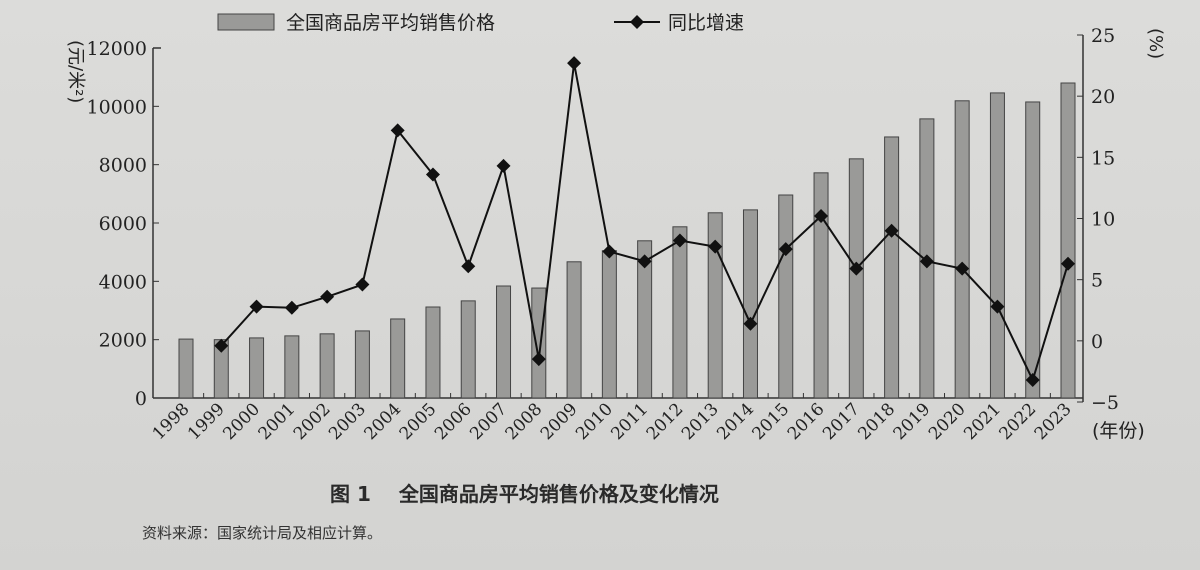  What do you see at coordinates (292, 367) in the screenshot?
I see `bar-2001` at bounding box center [292, 367].